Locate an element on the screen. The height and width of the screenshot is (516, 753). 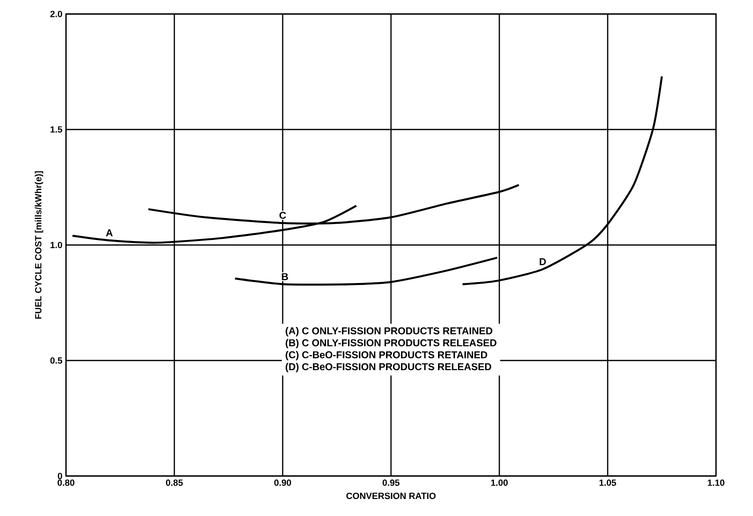
y-tick-label: 2.0 is located at coordinates (56, 14).